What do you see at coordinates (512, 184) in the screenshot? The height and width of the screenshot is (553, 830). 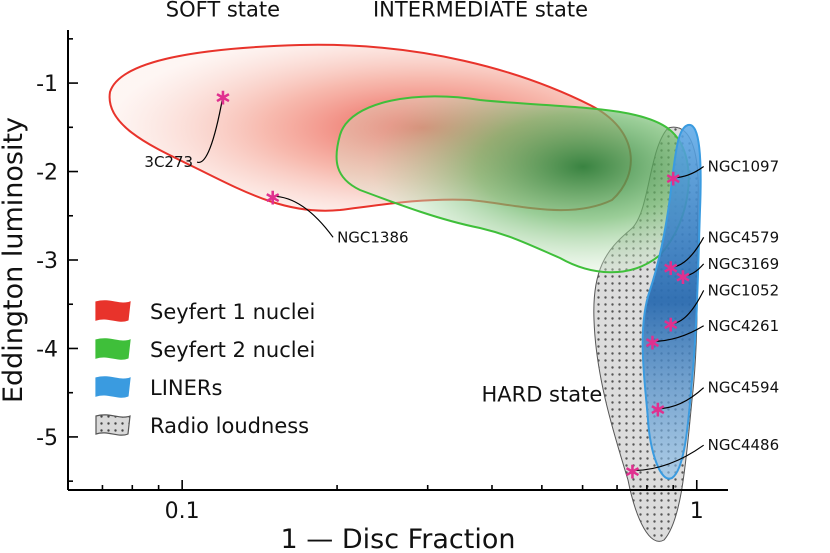 I see `seyfert2-region` at bounding box center [512, 184].